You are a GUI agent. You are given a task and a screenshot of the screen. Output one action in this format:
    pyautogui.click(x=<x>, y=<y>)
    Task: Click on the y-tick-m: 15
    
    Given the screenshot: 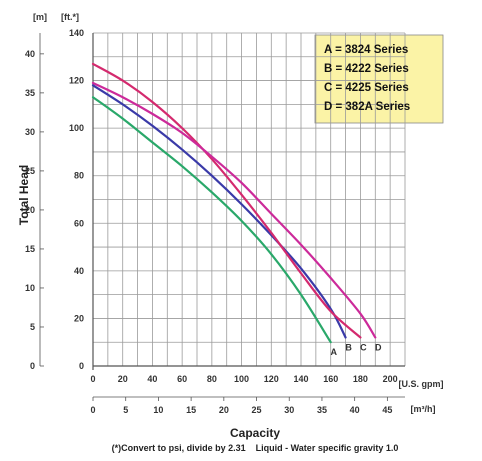 What is the action you would take?
    pyautogui.click(x=30, y=249)
    